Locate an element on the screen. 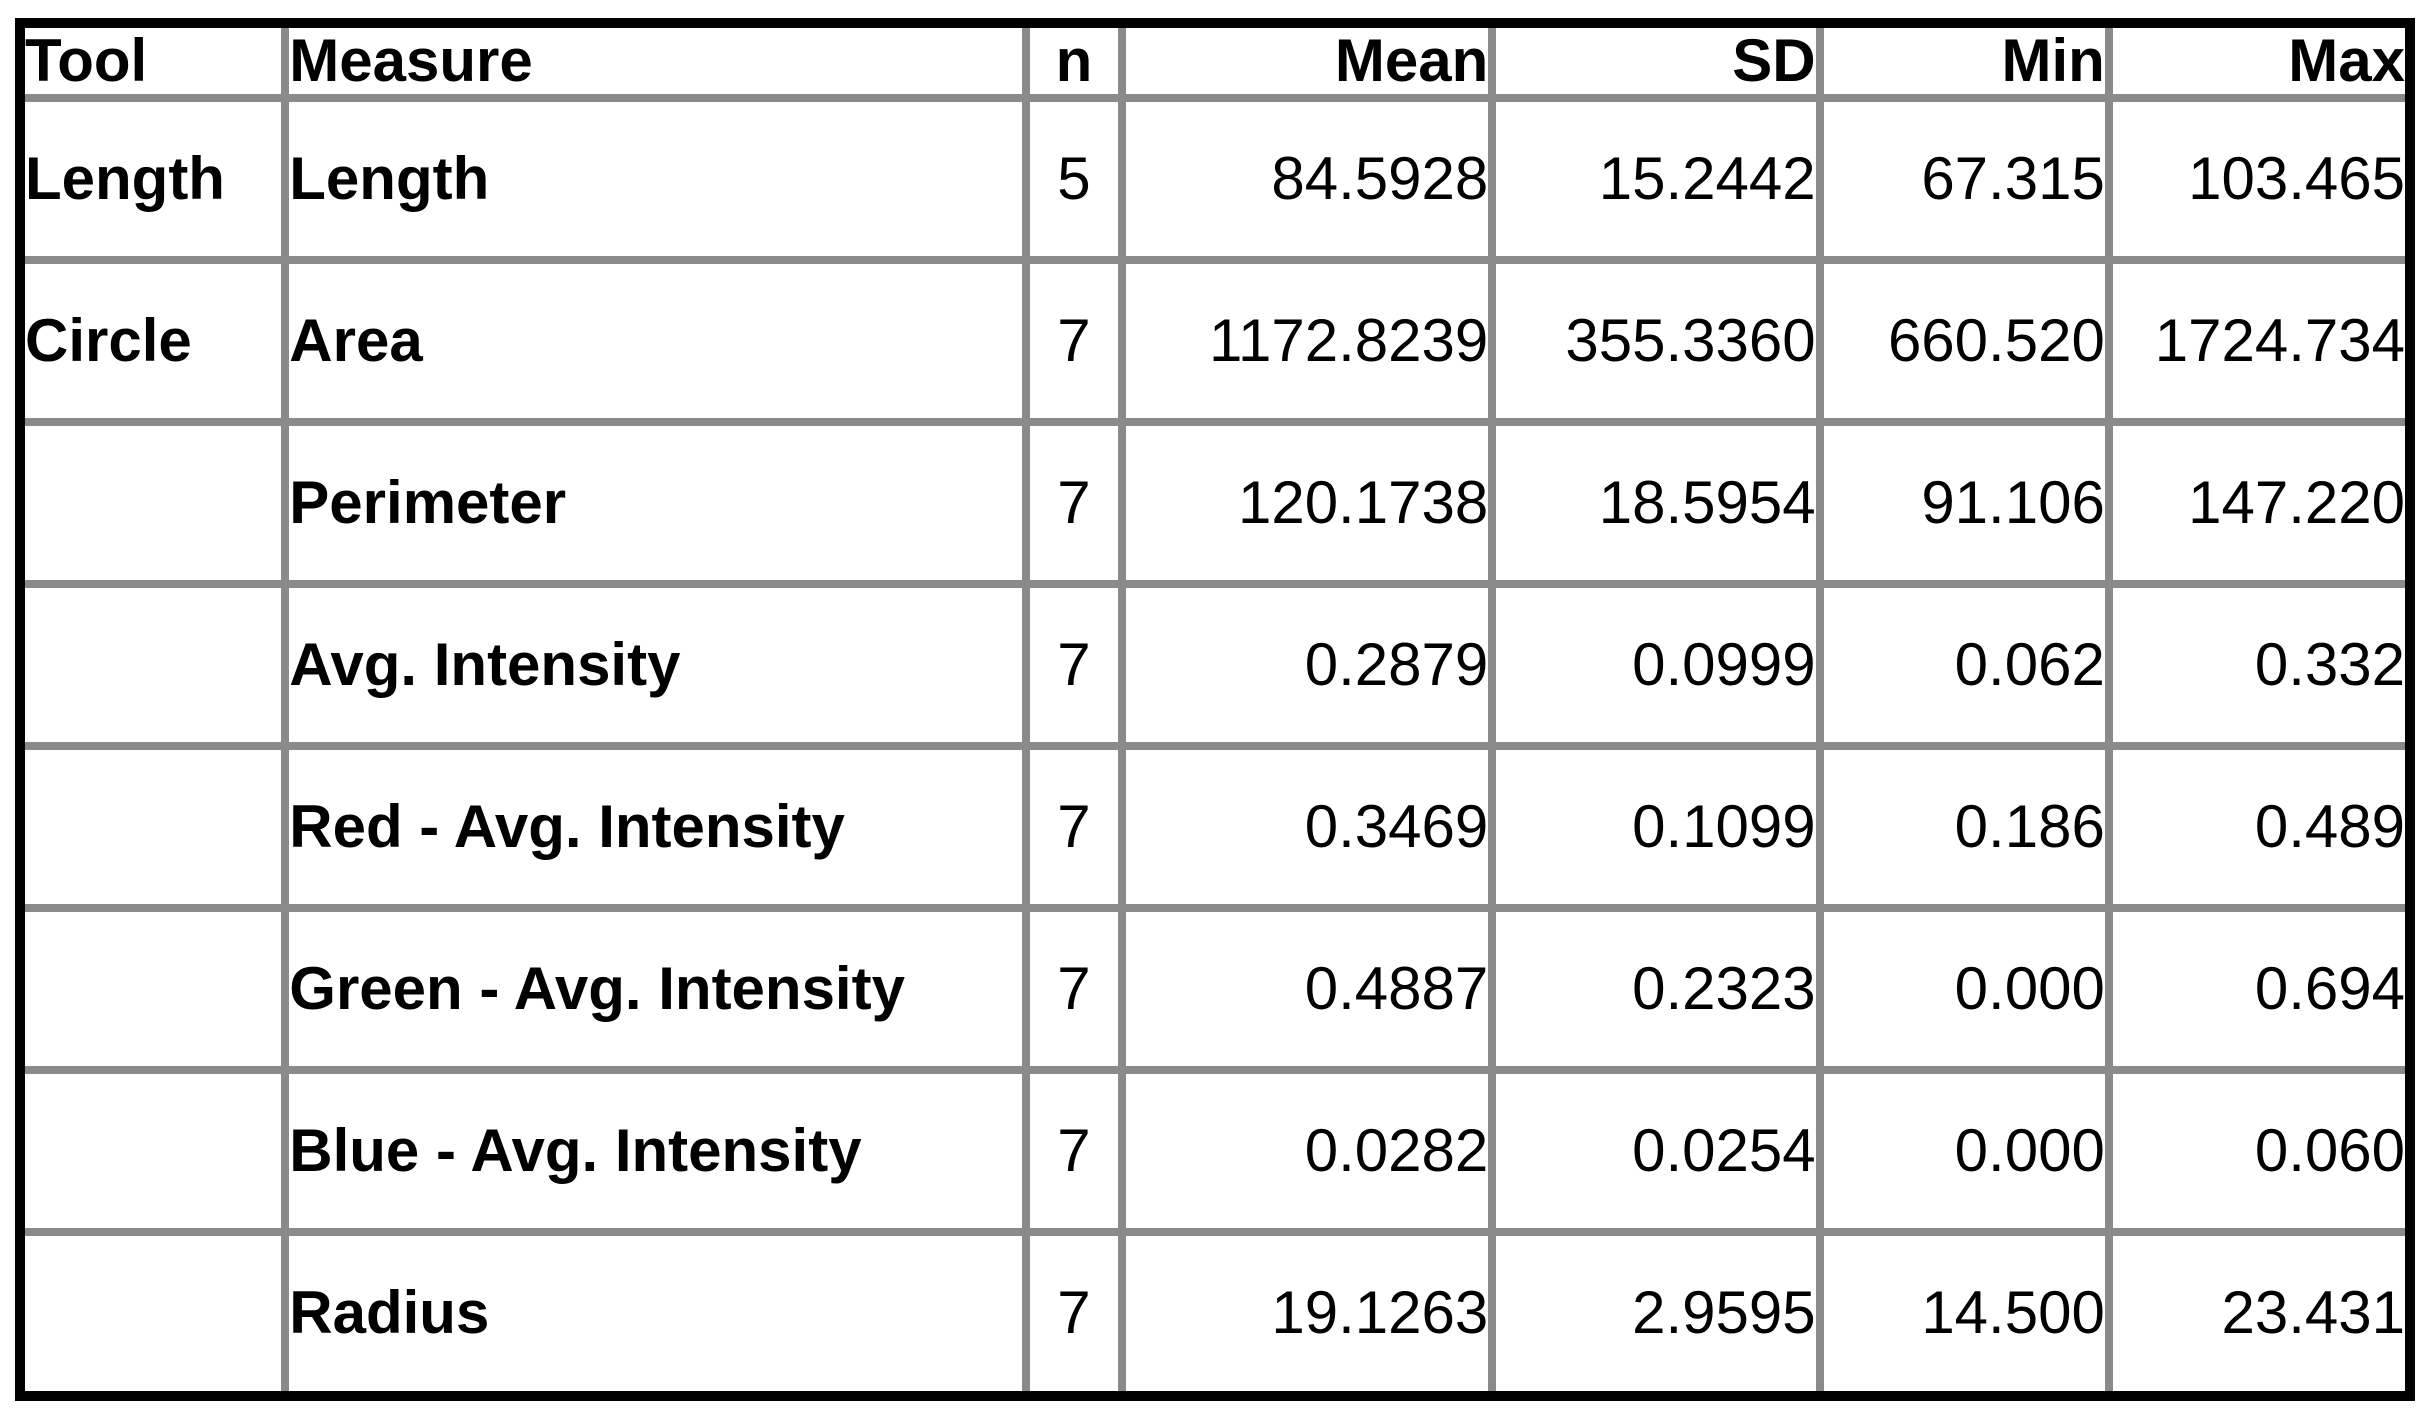 This screenshot has height=1417, width=2431. cell-min: 0.186 is located at coordinates (1964, 826).